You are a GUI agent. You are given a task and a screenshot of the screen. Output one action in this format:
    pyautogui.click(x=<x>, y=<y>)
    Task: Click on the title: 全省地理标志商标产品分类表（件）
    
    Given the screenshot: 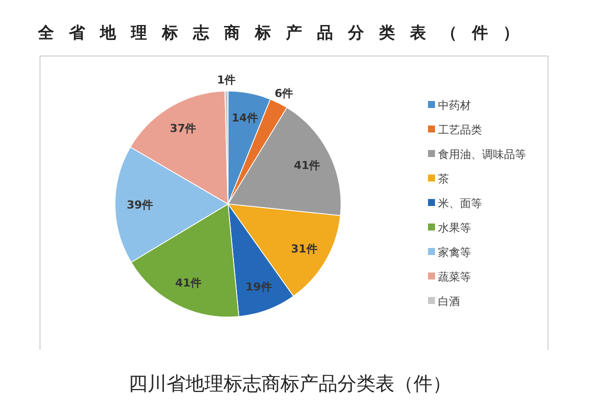 What is the action you would take?
    pyautogui.click(x=286, y=32)
    